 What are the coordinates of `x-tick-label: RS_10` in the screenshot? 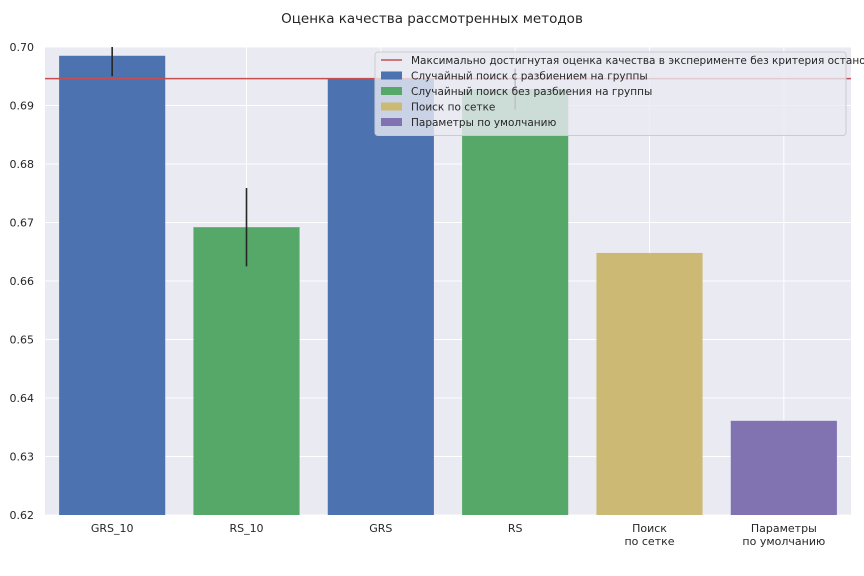 It's located at (246, 528).